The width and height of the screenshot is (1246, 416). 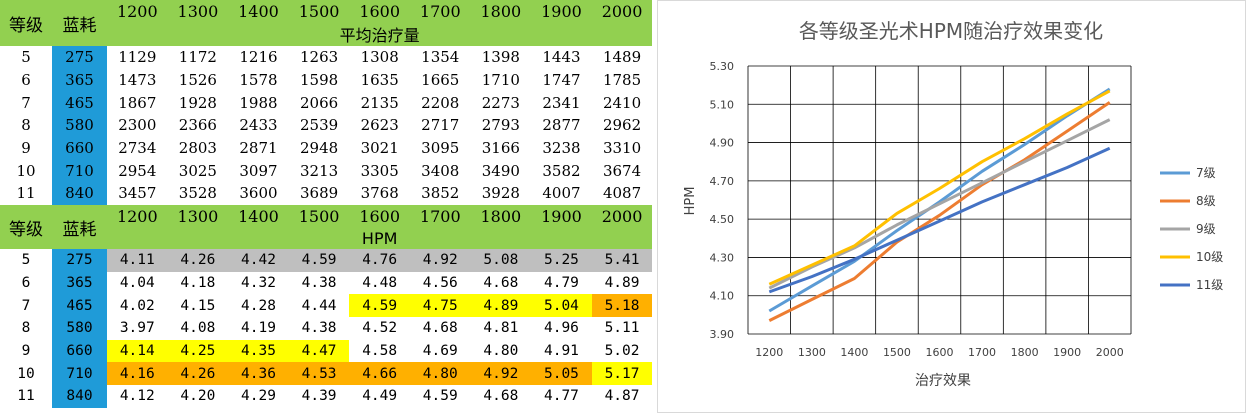 What do you see at coordinates (137, 148) in the screenshot?
I see `value-cell: 2734` at bounding box center [137, 148].